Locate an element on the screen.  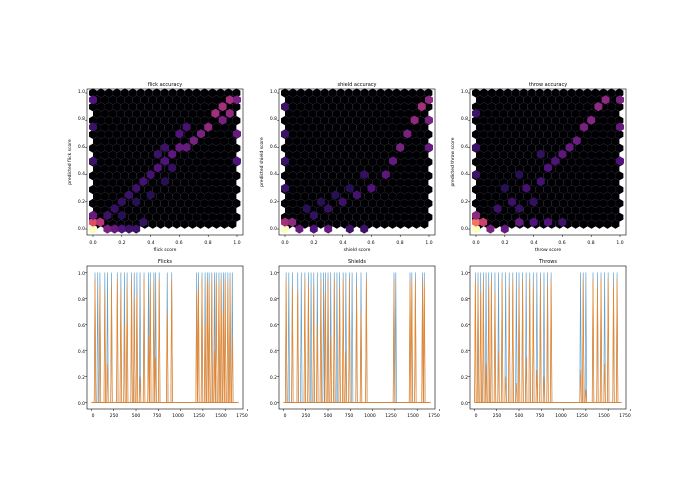
x-tick-label: 0 is located at coordinates (285, 416).